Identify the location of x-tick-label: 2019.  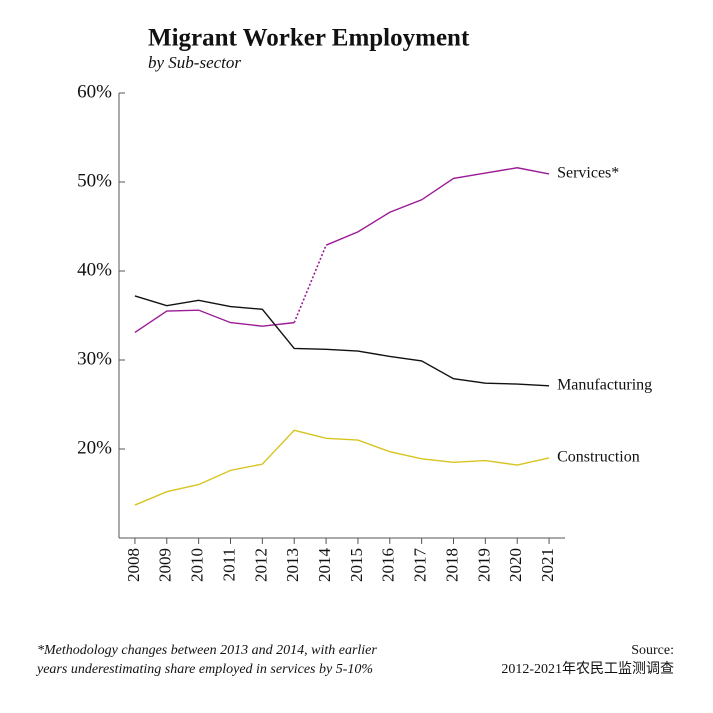
(483, 565).